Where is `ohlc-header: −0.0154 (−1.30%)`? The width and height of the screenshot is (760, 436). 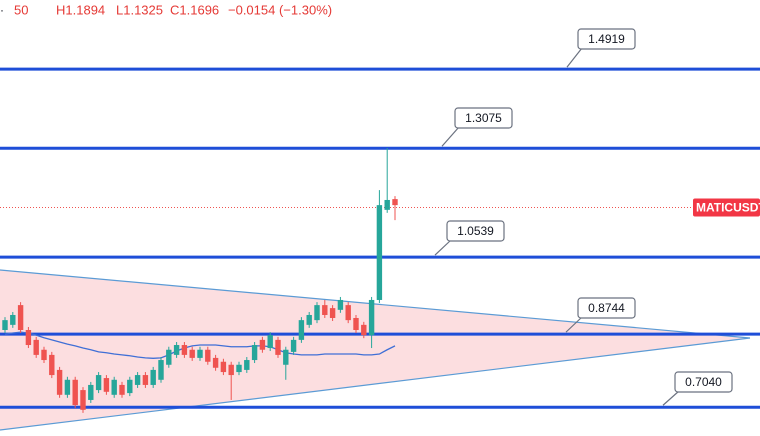 ohlc-header: −0.0154 (−1.30%) is located at coordinates (280, 9).